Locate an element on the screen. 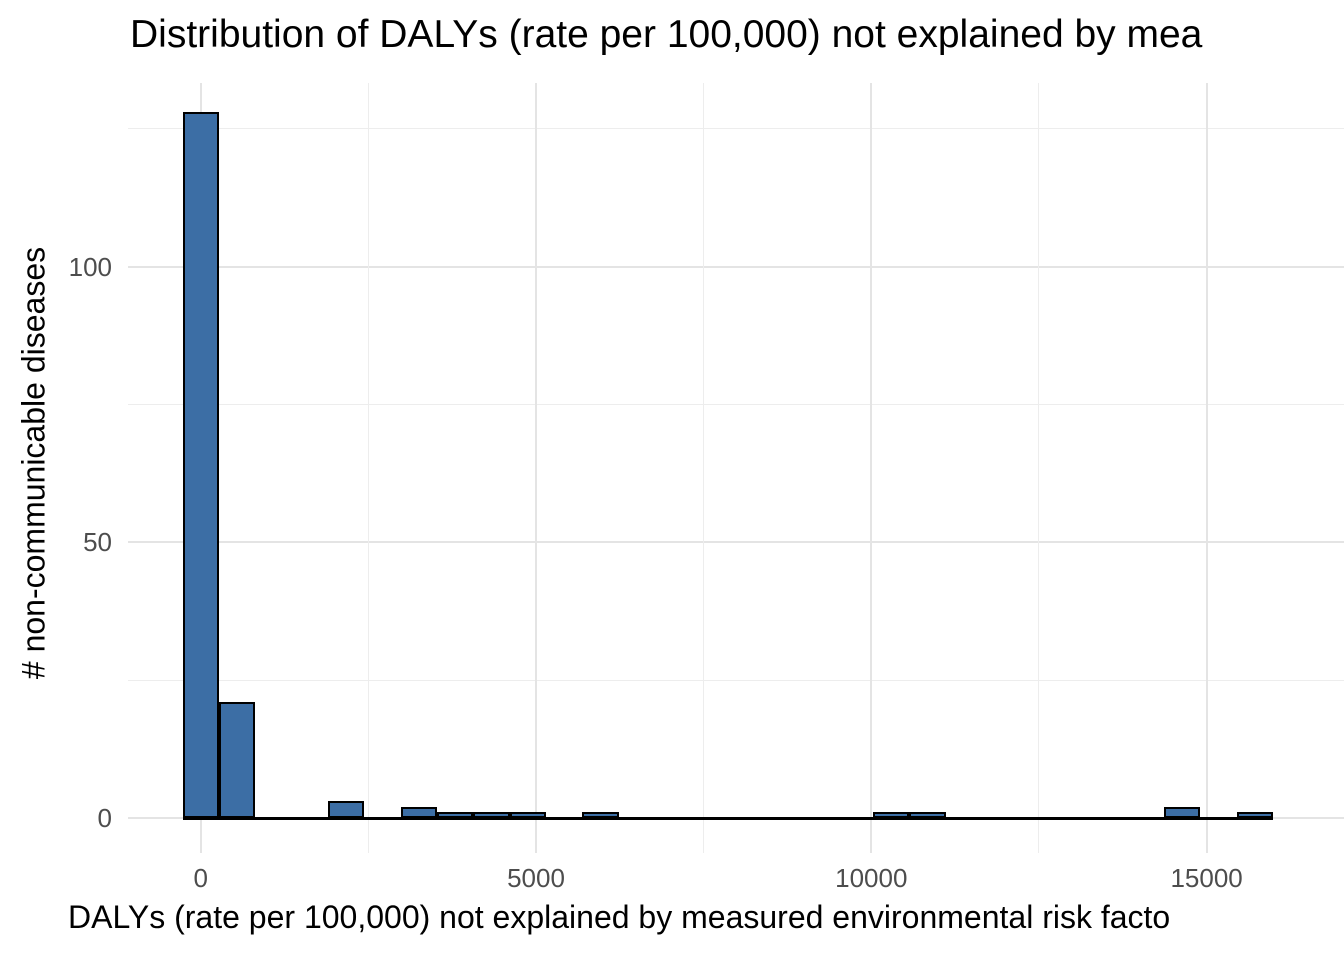 This screenshot has height=960, width=1344. y-axis-title: # non-communicable diseases is located at coordinates (33, 463).